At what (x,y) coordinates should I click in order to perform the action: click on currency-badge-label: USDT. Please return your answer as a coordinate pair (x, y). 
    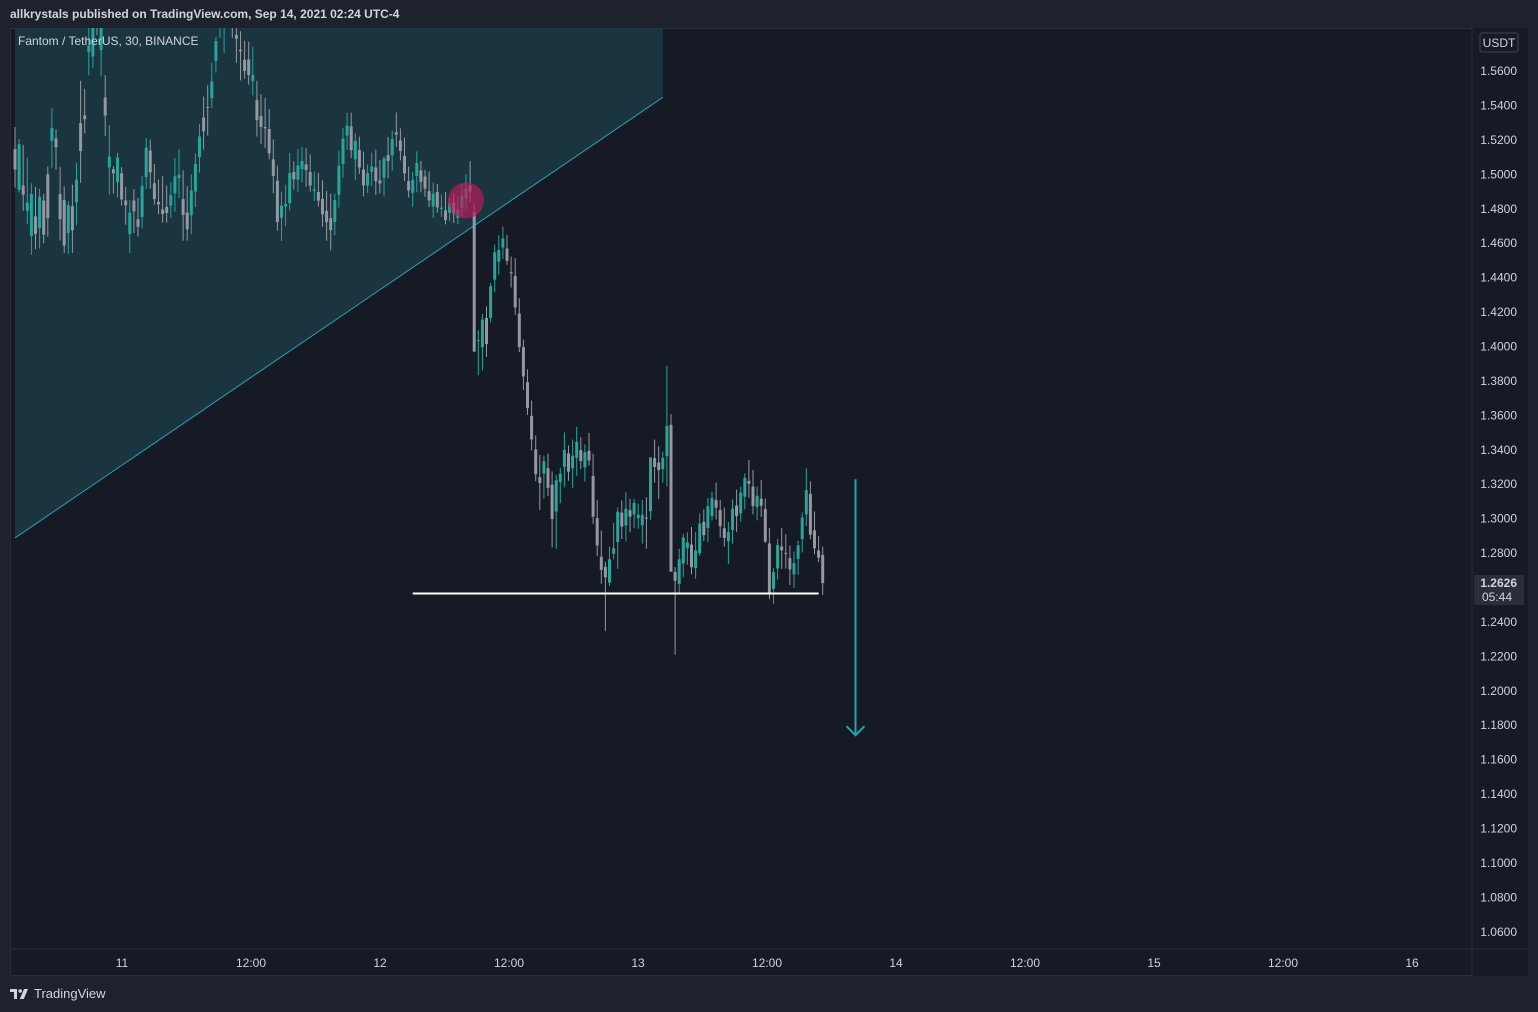
    Looking at the image, I should click on (1499, 43).